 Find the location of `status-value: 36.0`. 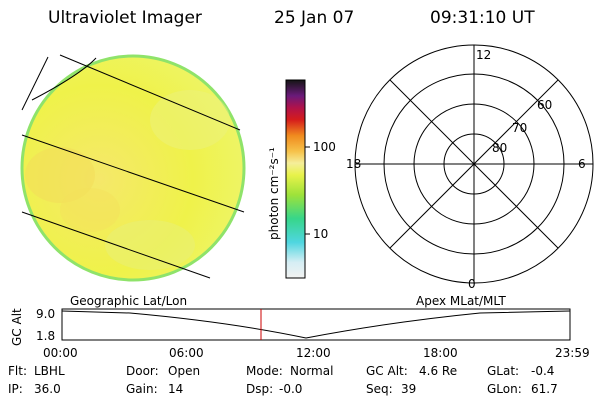

status-value: 36.0 is located at coordinates (47, 389).